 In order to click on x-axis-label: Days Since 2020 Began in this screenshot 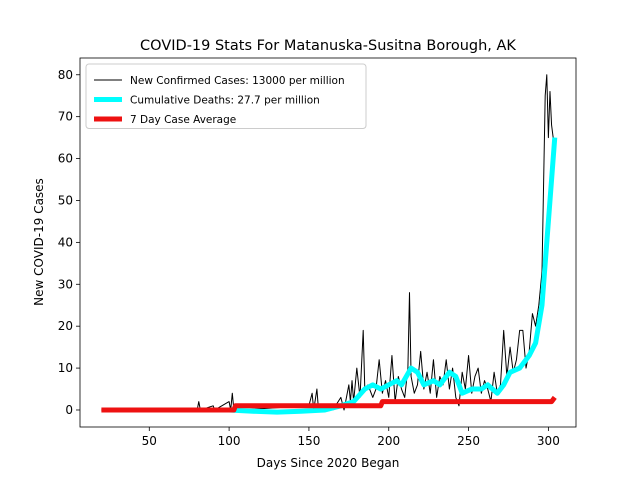, I will do `click(328, 463)`.